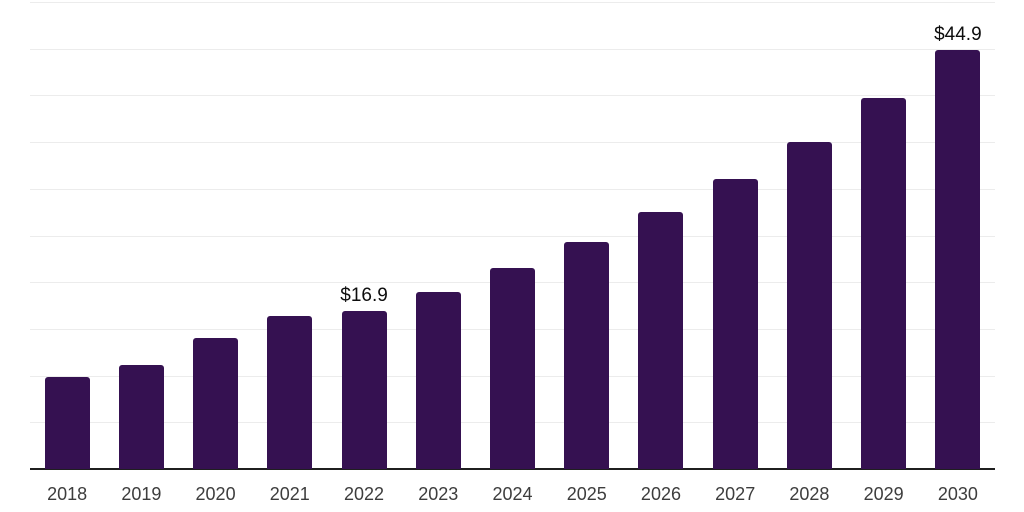 The width and height of the screenshot is (1024, 512). Describe the element at coordinates (141, 417) in the screenshot. I see `bar-2019` at that location.